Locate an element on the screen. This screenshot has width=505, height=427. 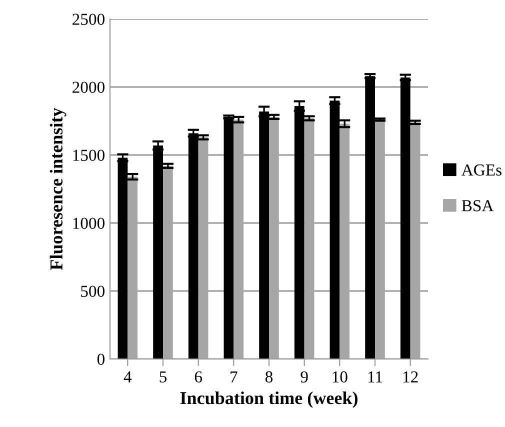
x-tick-label: 6 is located at coordinates (198, 377).